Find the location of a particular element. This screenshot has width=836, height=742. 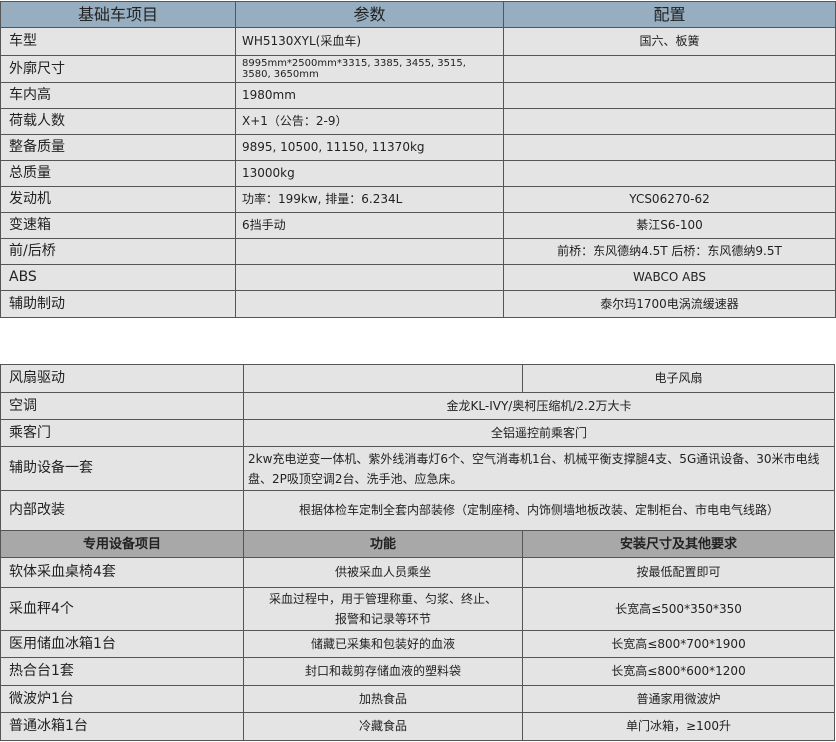

equipment-requirement: 长宽高≤800*700*1900 is located at coordinates (678, 644).